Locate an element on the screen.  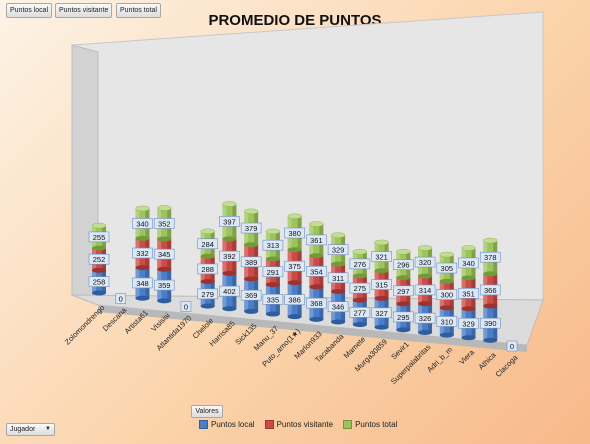
data-label: 276 is located at coordinates (360, 264).